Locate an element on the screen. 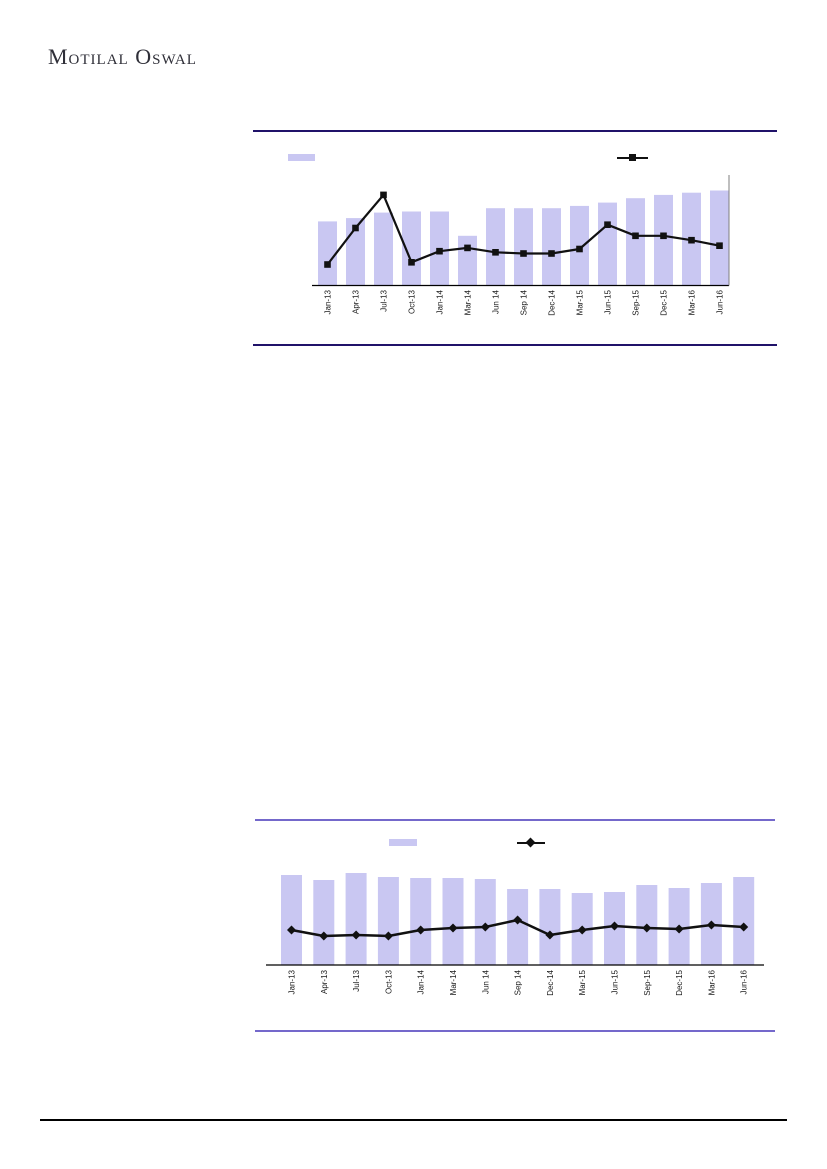 The image size is (827, 1169). chart2-top-rule is located at coordinates (515, 820).